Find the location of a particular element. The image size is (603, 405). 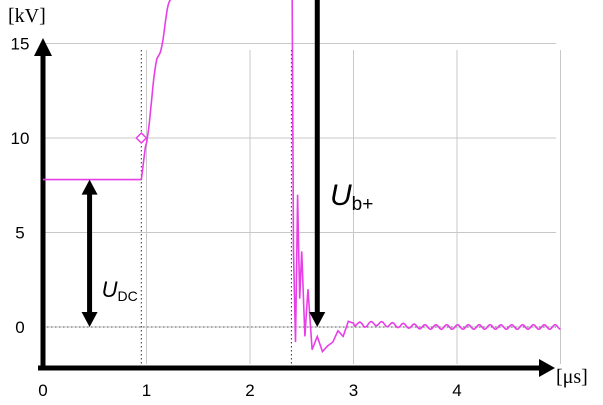

x-tick-label: 0 is located at coordinates (42, 390).